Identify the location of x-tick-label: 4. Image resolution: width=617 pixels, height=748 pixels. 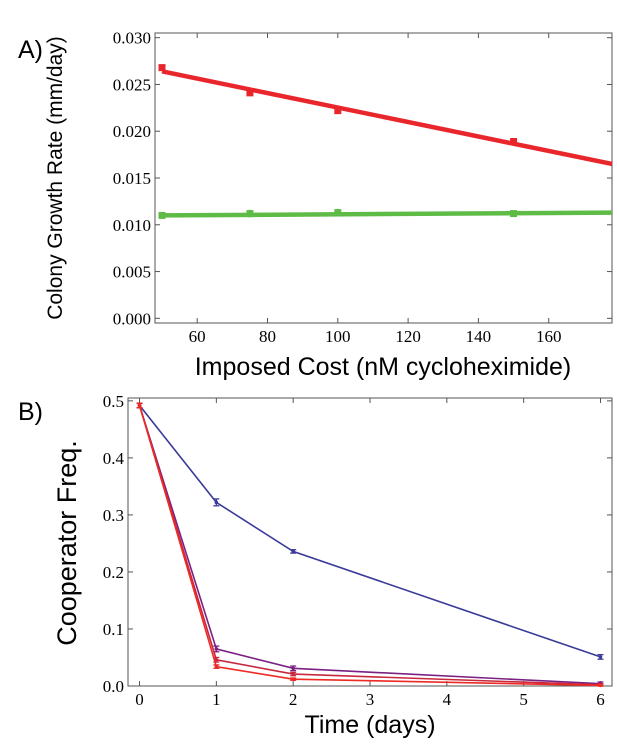
(447, 699).